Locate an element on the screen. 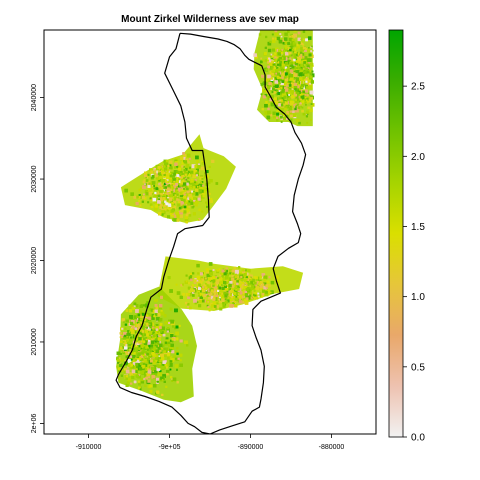  x-tick-label: -890000 is located at coordinates (251, 447).